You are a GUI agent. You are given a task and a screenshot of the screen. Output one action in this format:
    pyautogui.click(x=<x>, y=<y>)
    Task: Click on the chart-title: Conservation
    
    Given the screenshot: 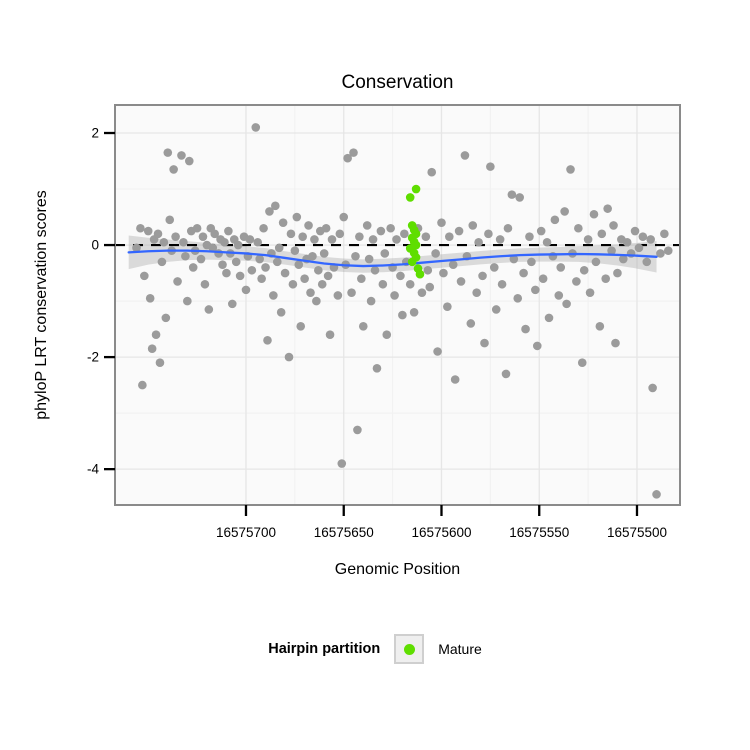 What is the action you would take?
    pyautogui.click(x=397, y=82)
    